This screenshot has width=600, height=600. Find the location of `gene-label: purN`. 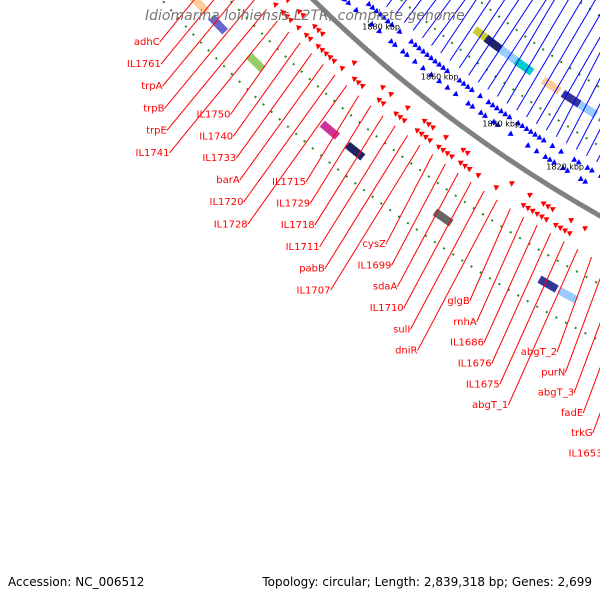

gene-label: purN is located at coordinates (553, 372).